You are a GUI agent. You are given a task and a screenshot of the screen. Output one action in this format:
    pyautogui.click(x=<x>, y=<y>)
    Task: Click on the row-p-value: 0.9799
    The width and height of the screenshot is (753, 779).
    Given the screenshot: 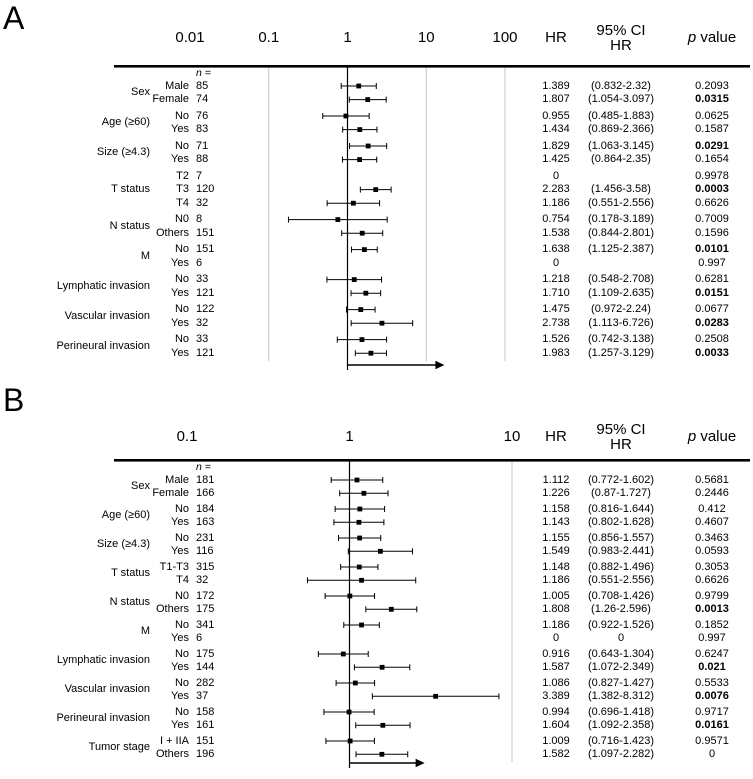 What is the action you would take?
    pyautogui.click(x=712, y=595)
    